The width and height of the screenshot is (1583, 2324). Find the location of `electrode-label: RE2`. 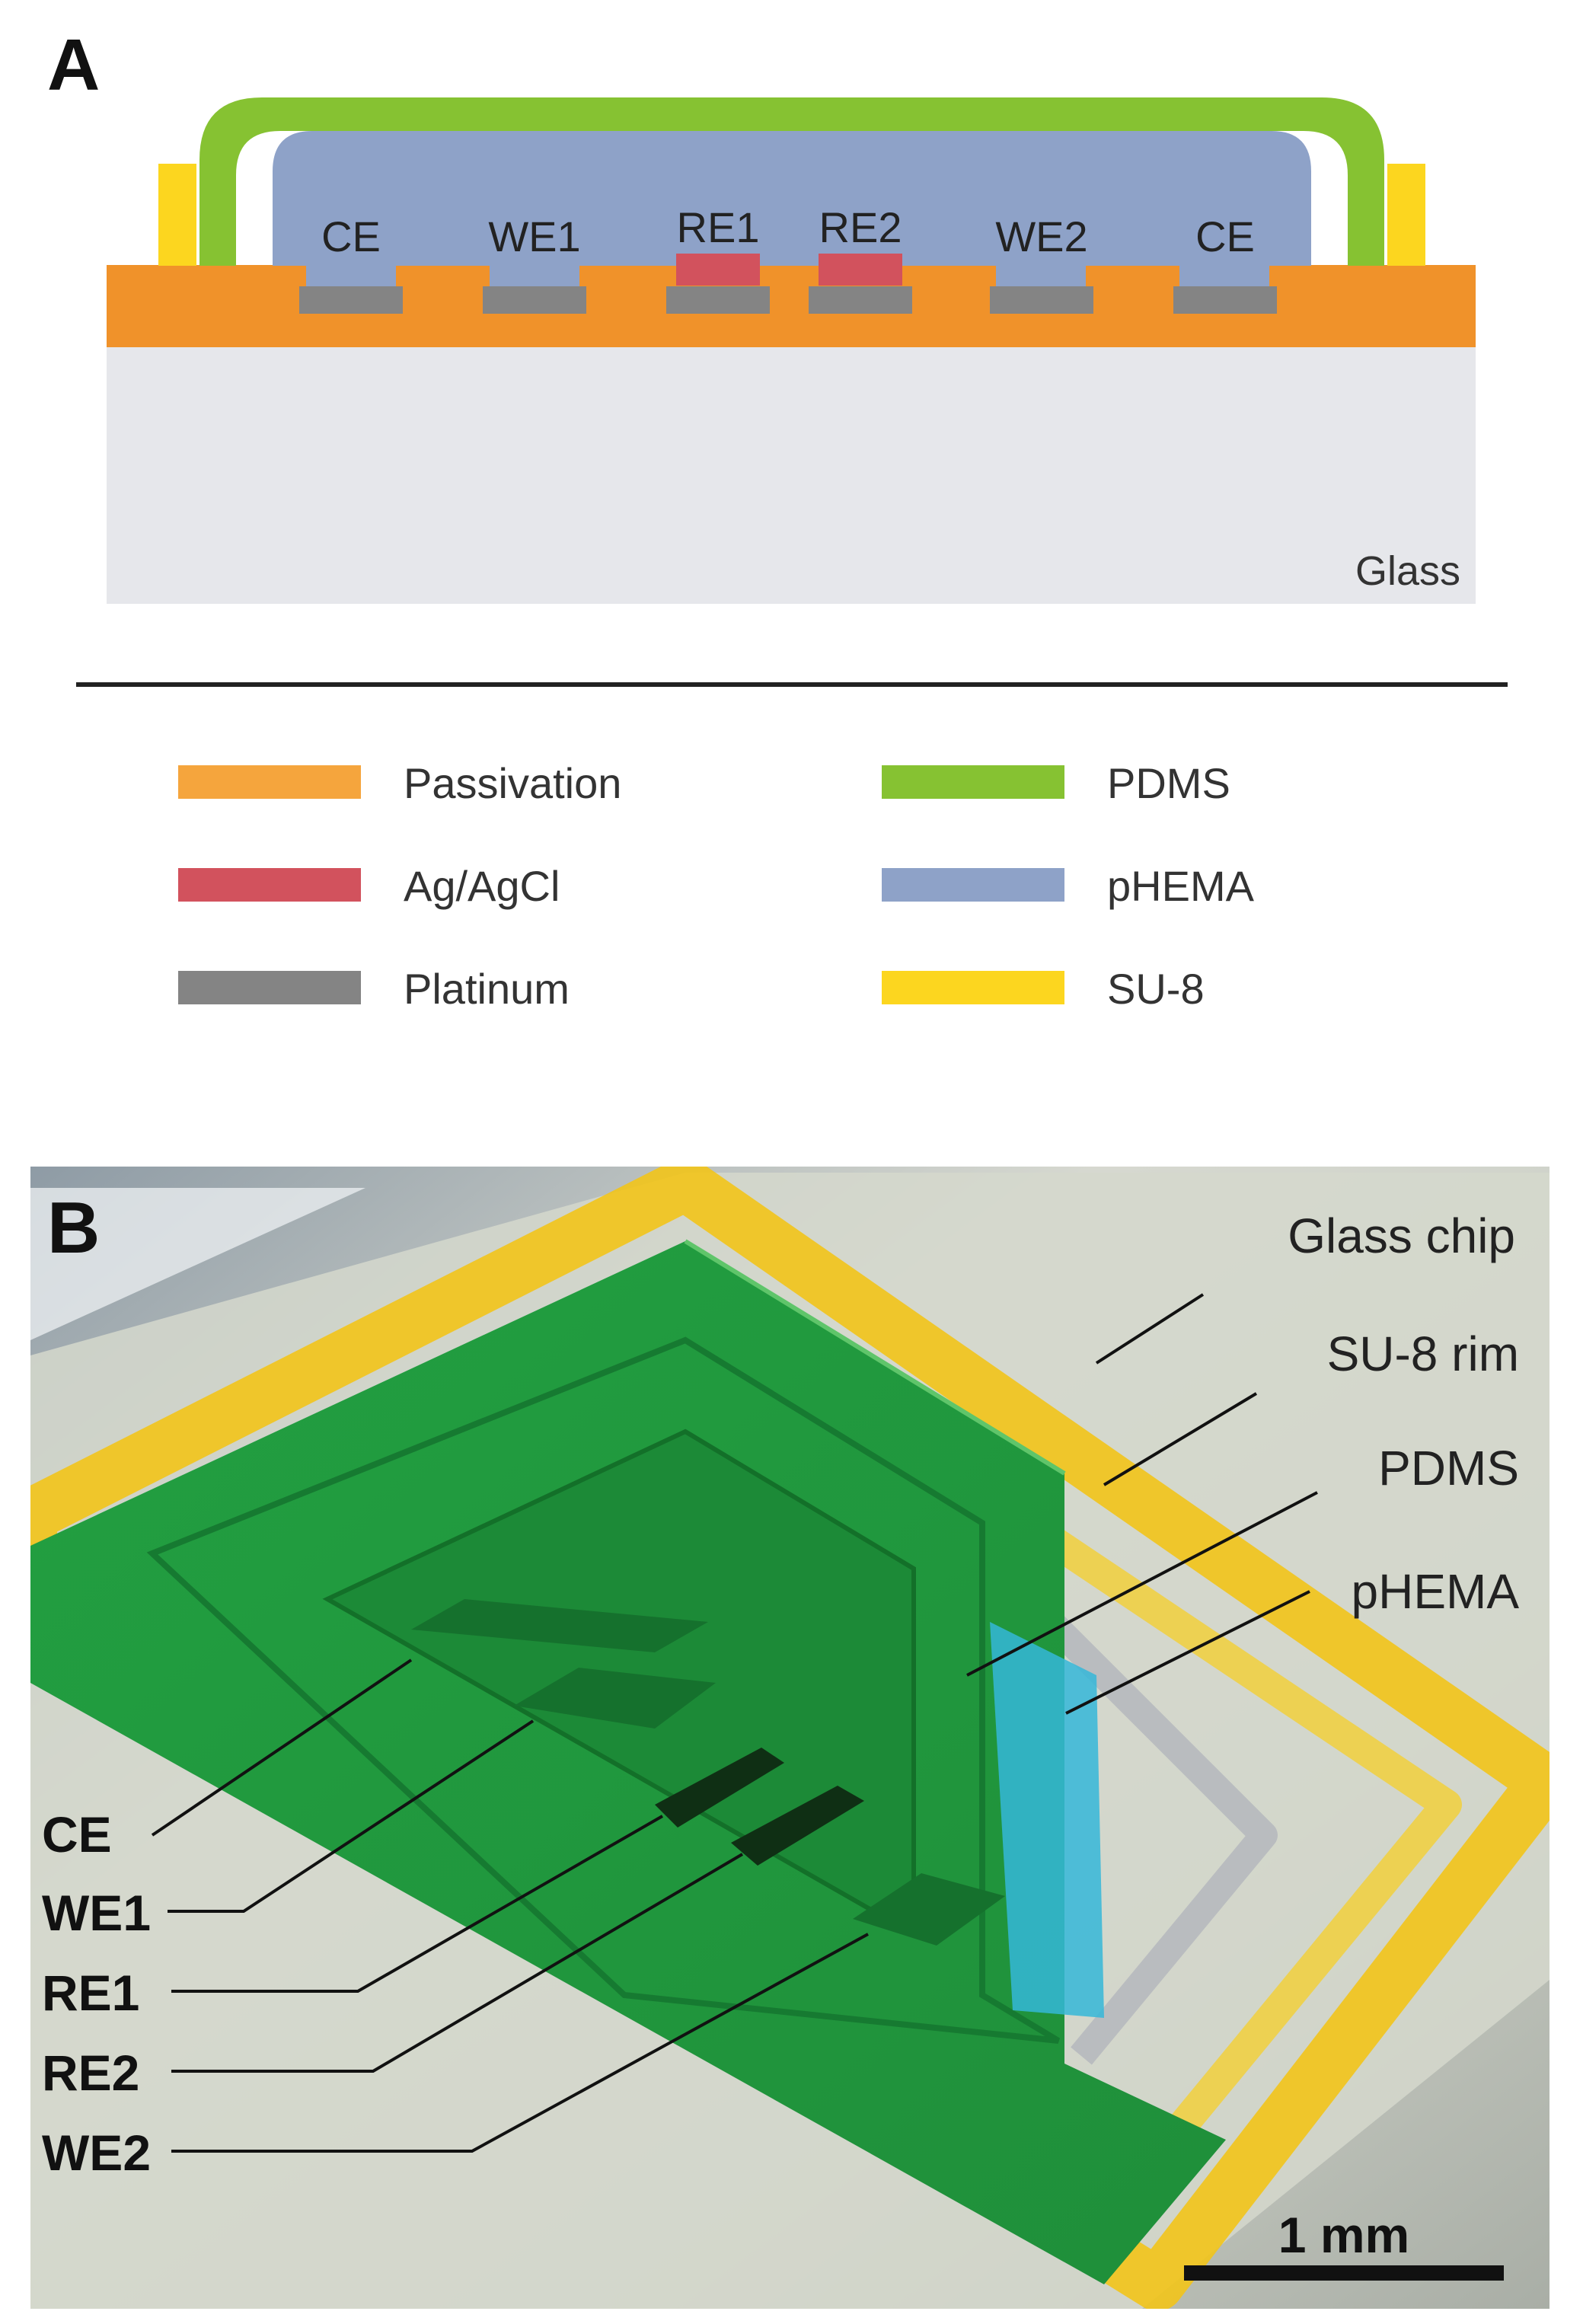

electrode-label: RE2 is located at coordinates (860, 227).